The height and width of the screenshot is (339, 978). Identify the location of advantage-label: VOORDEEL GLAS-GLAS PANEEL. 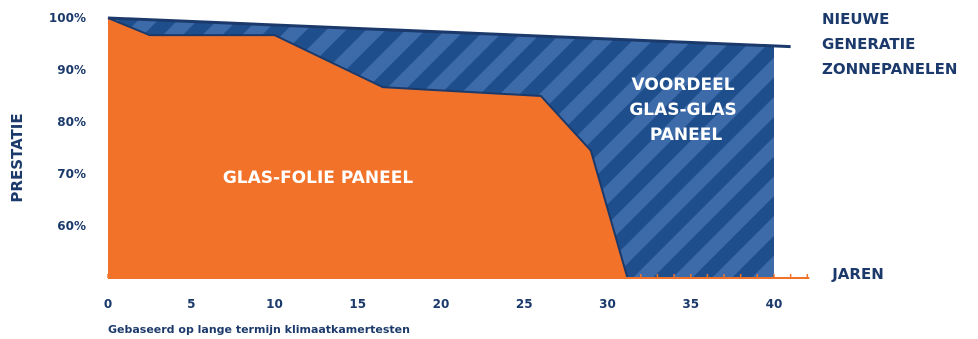
(685, 110).